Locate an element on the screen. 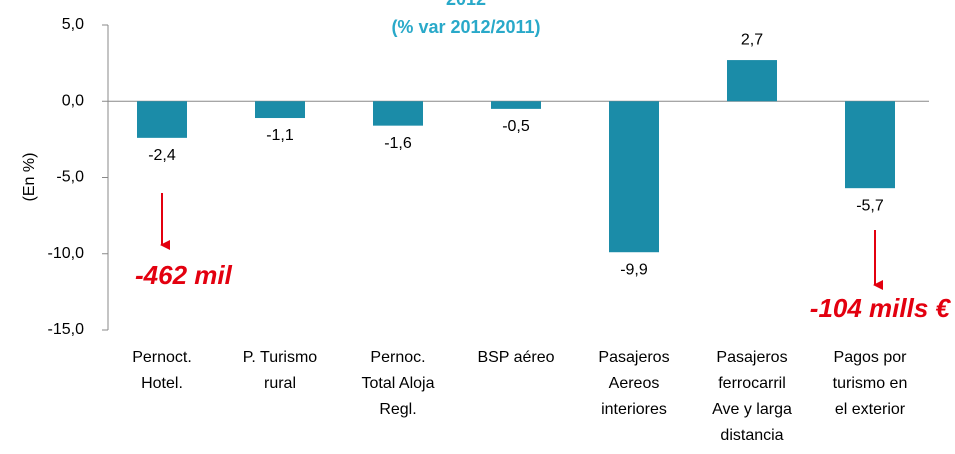  annotation: -462 mil is located at coordinates (184, 275).